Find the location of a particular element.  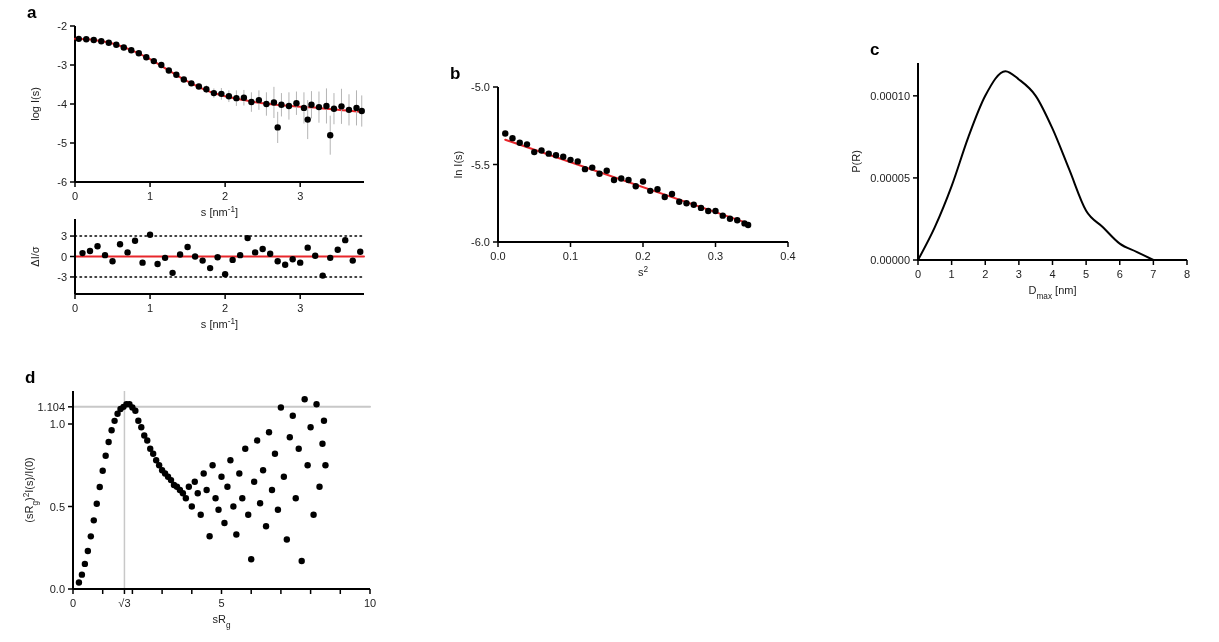

y-tick-label: 1.104 is located at coordinates (51, 406).